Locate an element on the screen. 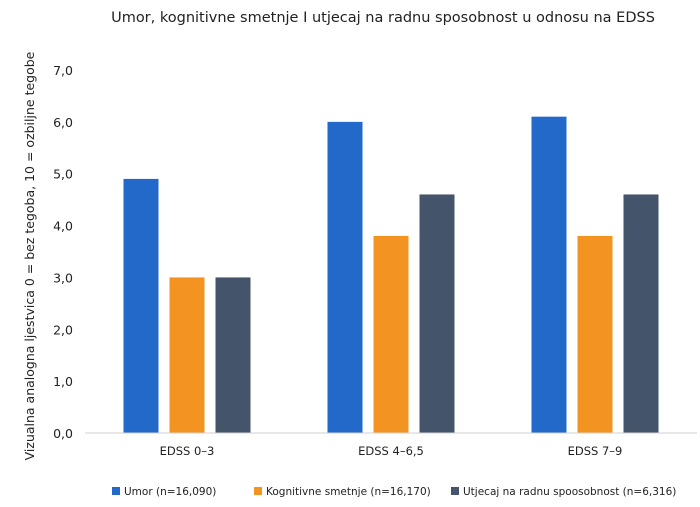 This screenshot has width=700, height=507. y-tick-label: 1,0 is located at coordinates (63, 381).